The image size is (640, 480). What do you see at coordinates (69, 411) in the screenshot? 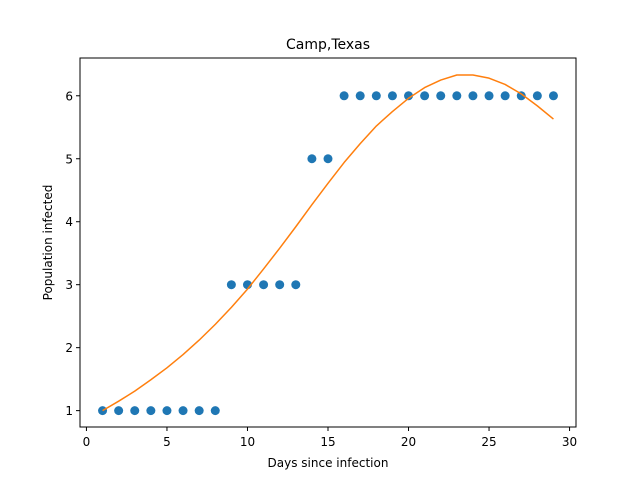
I see `y-tick-label: 1` at bounding box center [69, 411].